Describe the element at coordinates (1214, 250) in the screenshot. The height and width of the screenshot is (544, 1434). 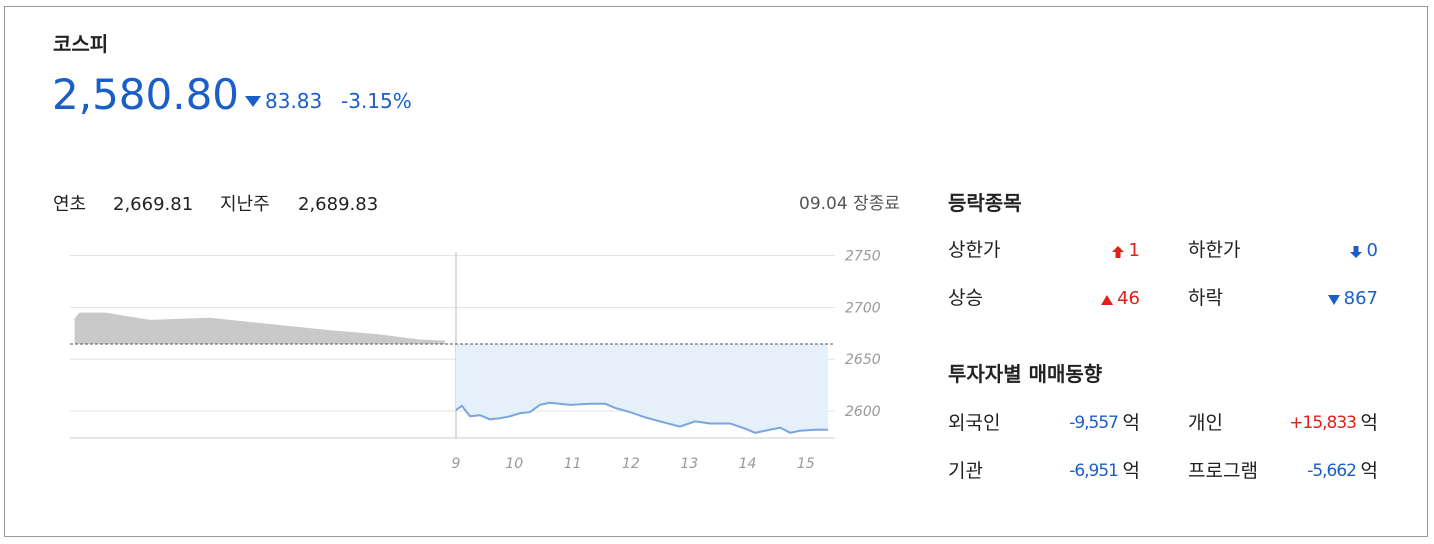
I see `breadth-label: 하한가` at that location.